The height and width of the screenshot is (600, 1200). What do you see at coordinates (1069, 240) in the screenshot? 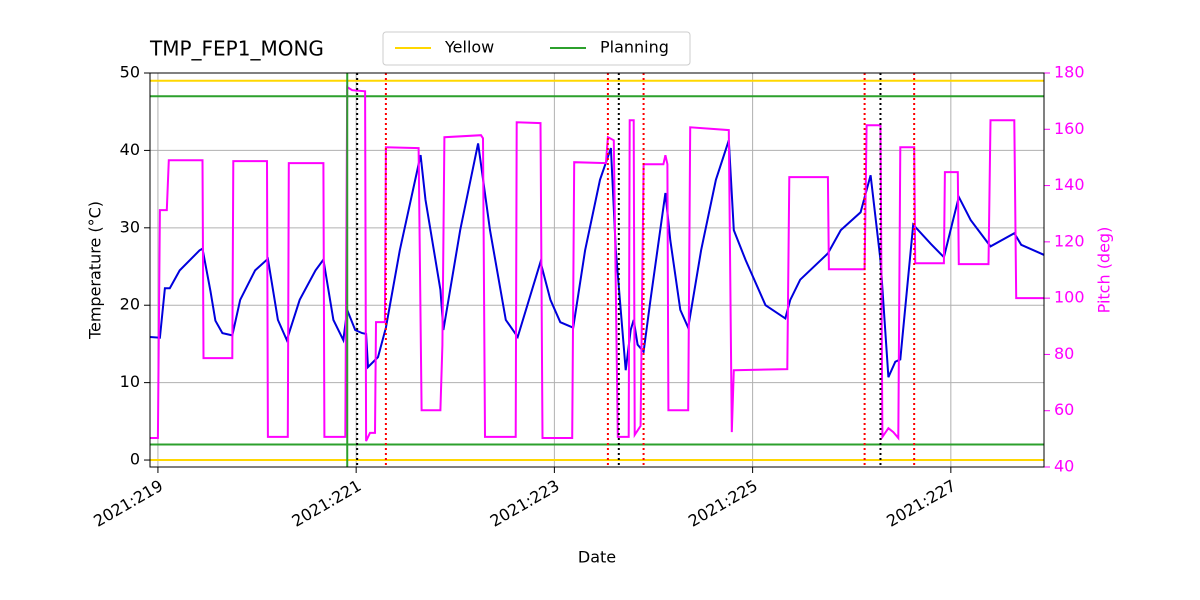
I see `y2-tick-label: 120` at bounding box center [1069, 240].